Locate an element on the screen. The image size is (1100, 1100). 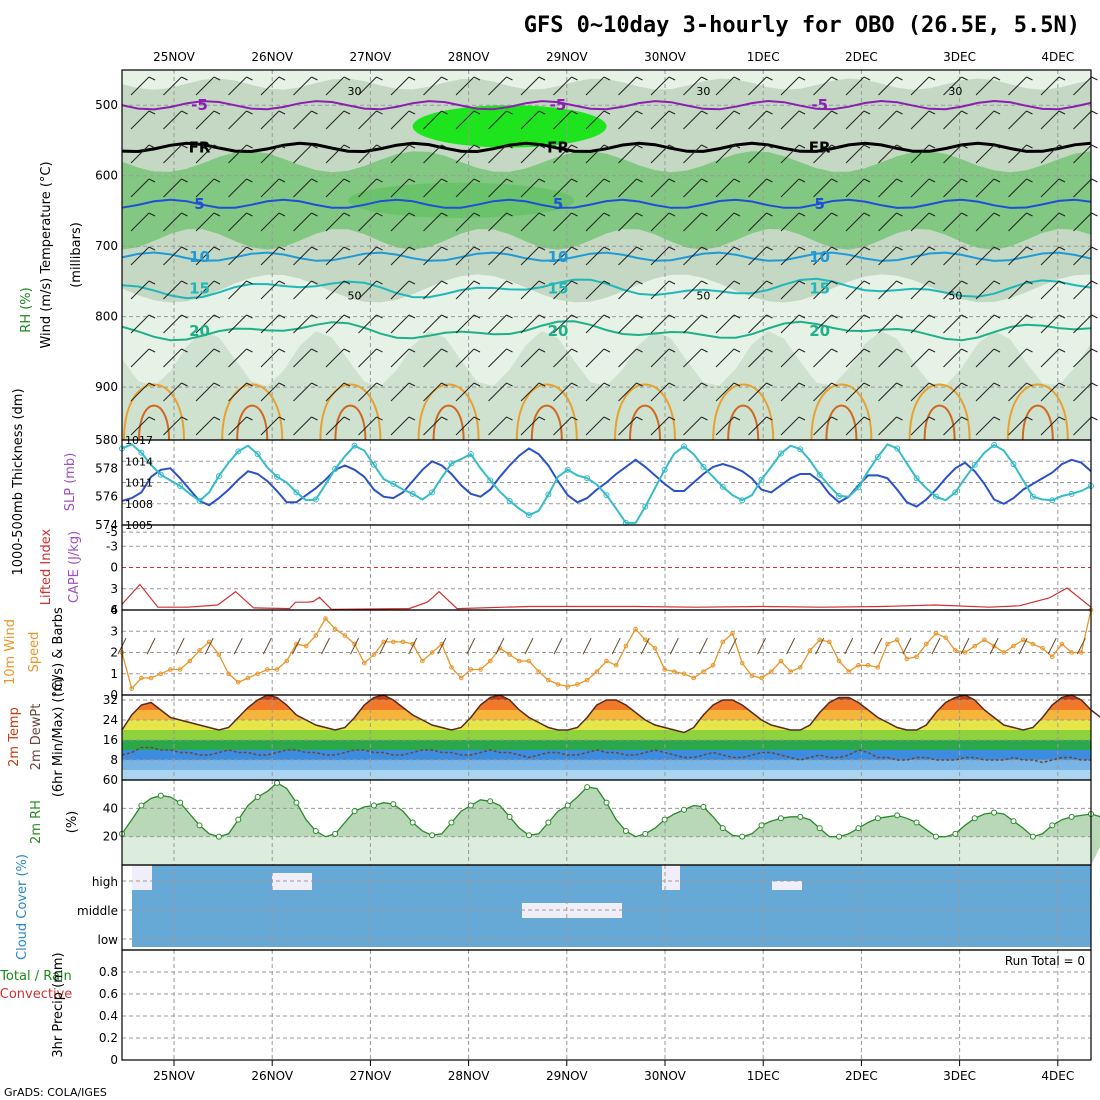
precip-axis-subtitle: Convective is located at coordinates (36, 994).